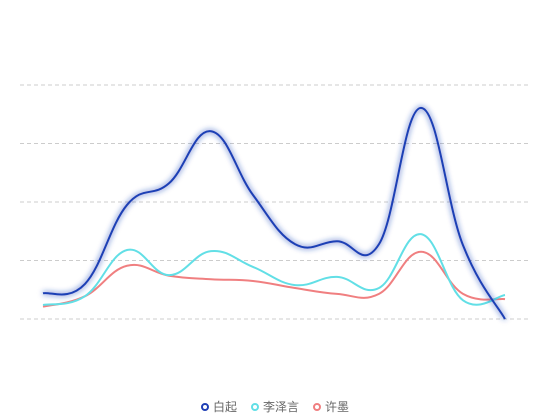 The image size is (550, 420). What do you see at coordinates (224, 407) in the screenshot?
I see `legend-label: 白起` at bounding box center [224, 407].